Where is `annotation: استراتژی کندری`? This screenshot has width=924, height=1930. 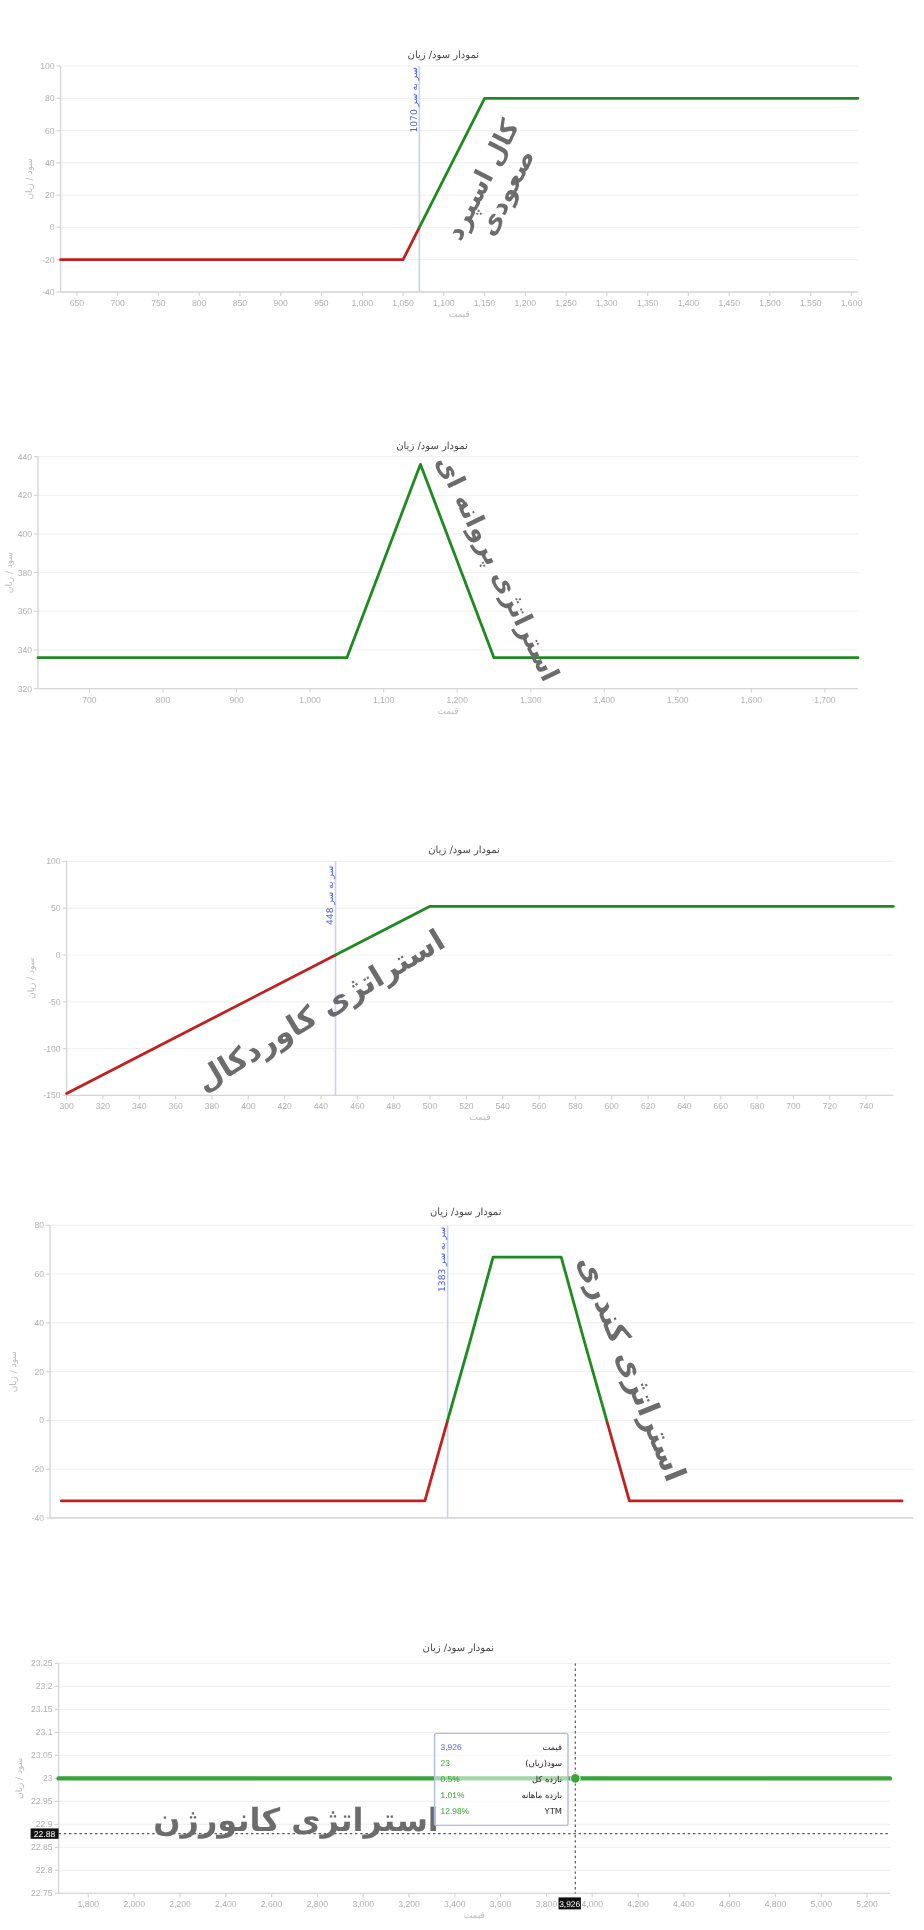
annotation: استراتژی کندری is located at coordinates (631, 1368).